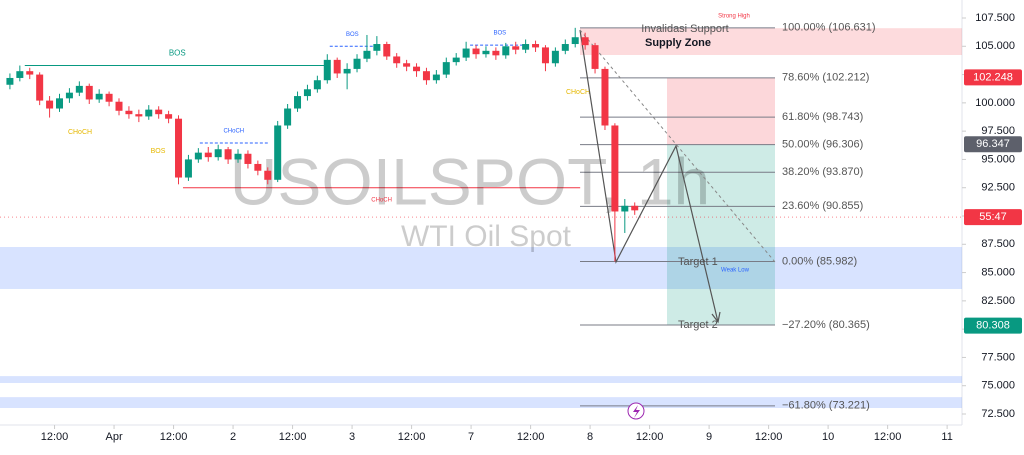 The width and height of the screenshot is (1024, 455). Describe the element at coordinates (678, 43) in the screenshot. I see `supply-zone-label: Supply Zone` at that location.